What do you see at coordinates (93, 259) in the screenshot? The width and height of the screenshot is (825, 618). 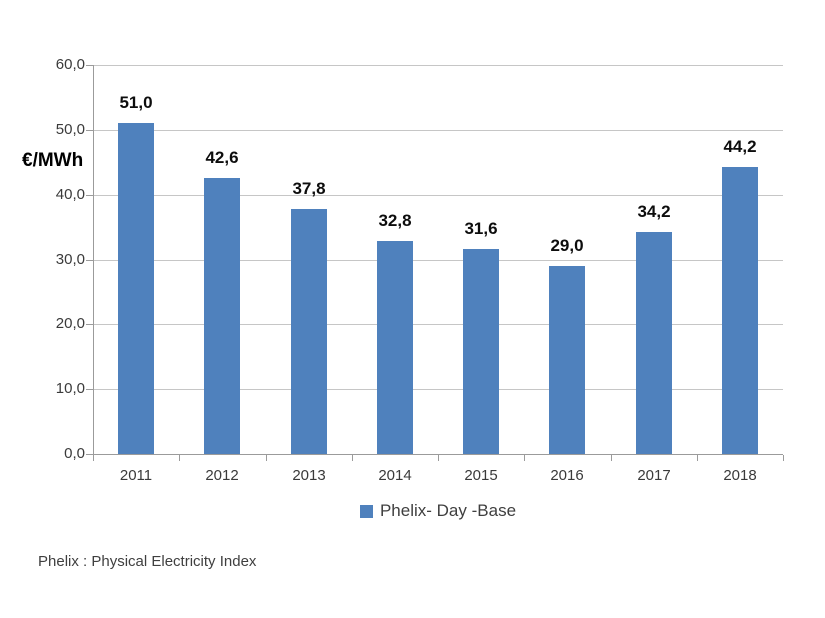 I see `y-axis-line` at bounding box center [93, 259].